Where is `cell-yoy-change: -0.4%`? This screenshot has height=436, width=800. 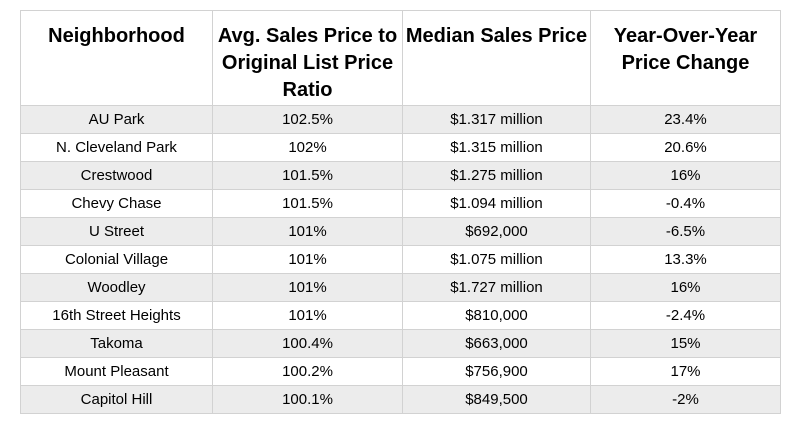 cell-yoy-change: -0.4% is located at coordinates (685, 203).